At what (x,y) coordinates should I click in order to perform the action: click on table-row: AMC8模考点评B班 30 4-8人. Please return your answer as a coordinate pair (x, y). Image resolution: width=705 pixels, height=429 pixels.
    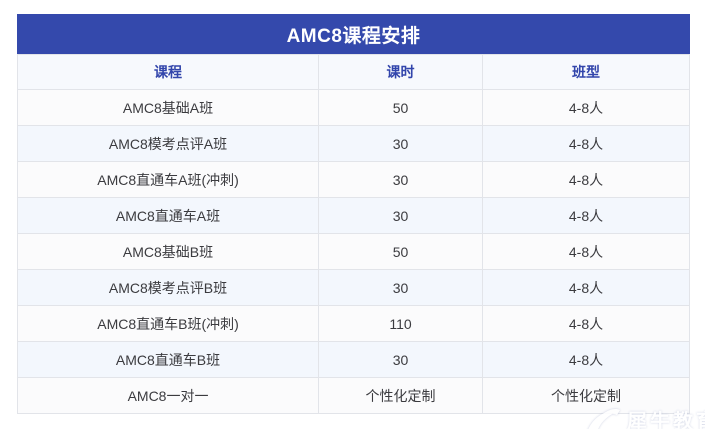
    Looking at the image, I should click on (353, 287).